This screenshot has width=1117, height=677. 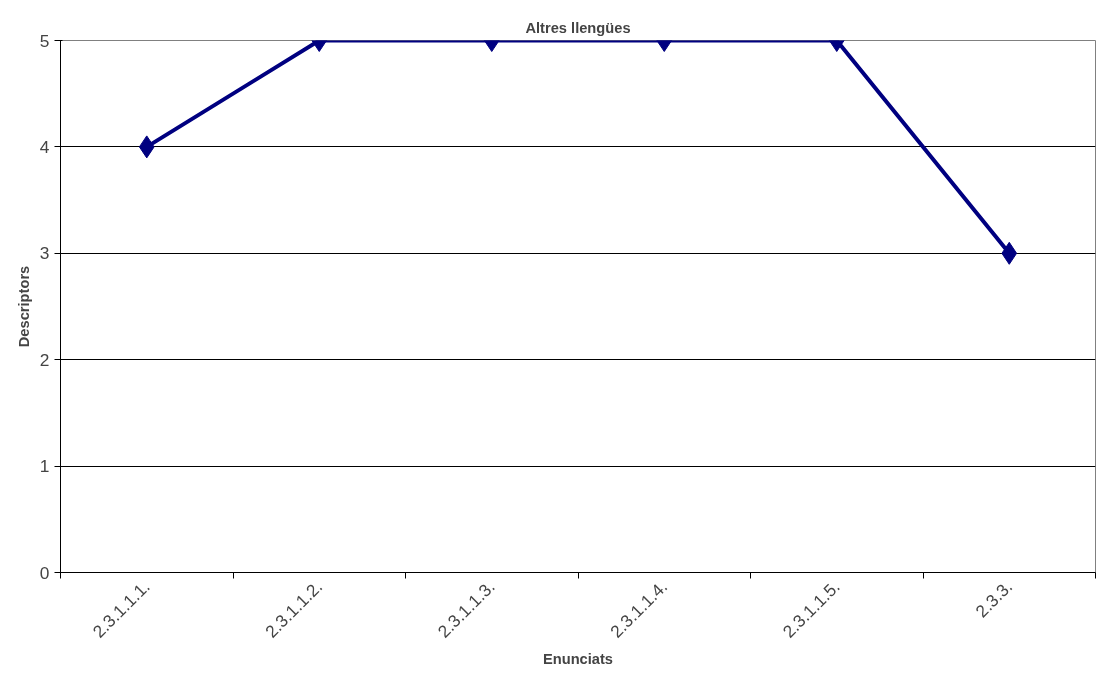 I want to click on y-tick-label: 1, so click(x=44, y=466).